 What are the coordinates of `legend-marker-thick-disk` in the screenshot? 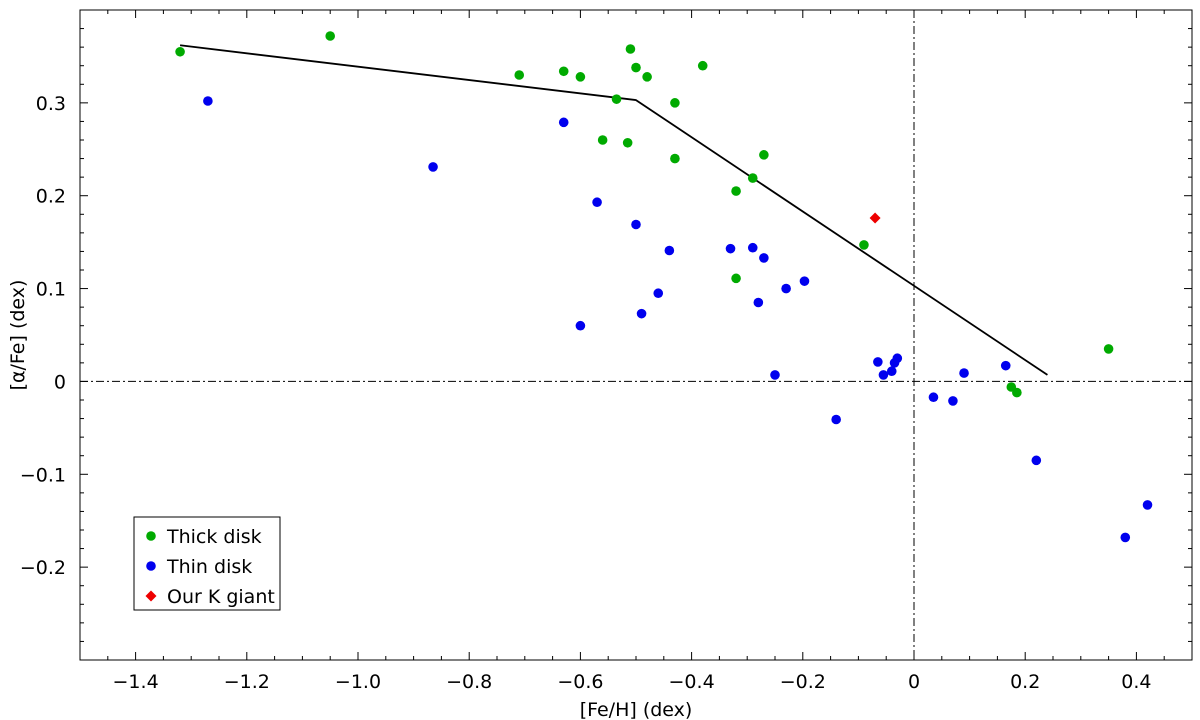 It's located at (151, 536).